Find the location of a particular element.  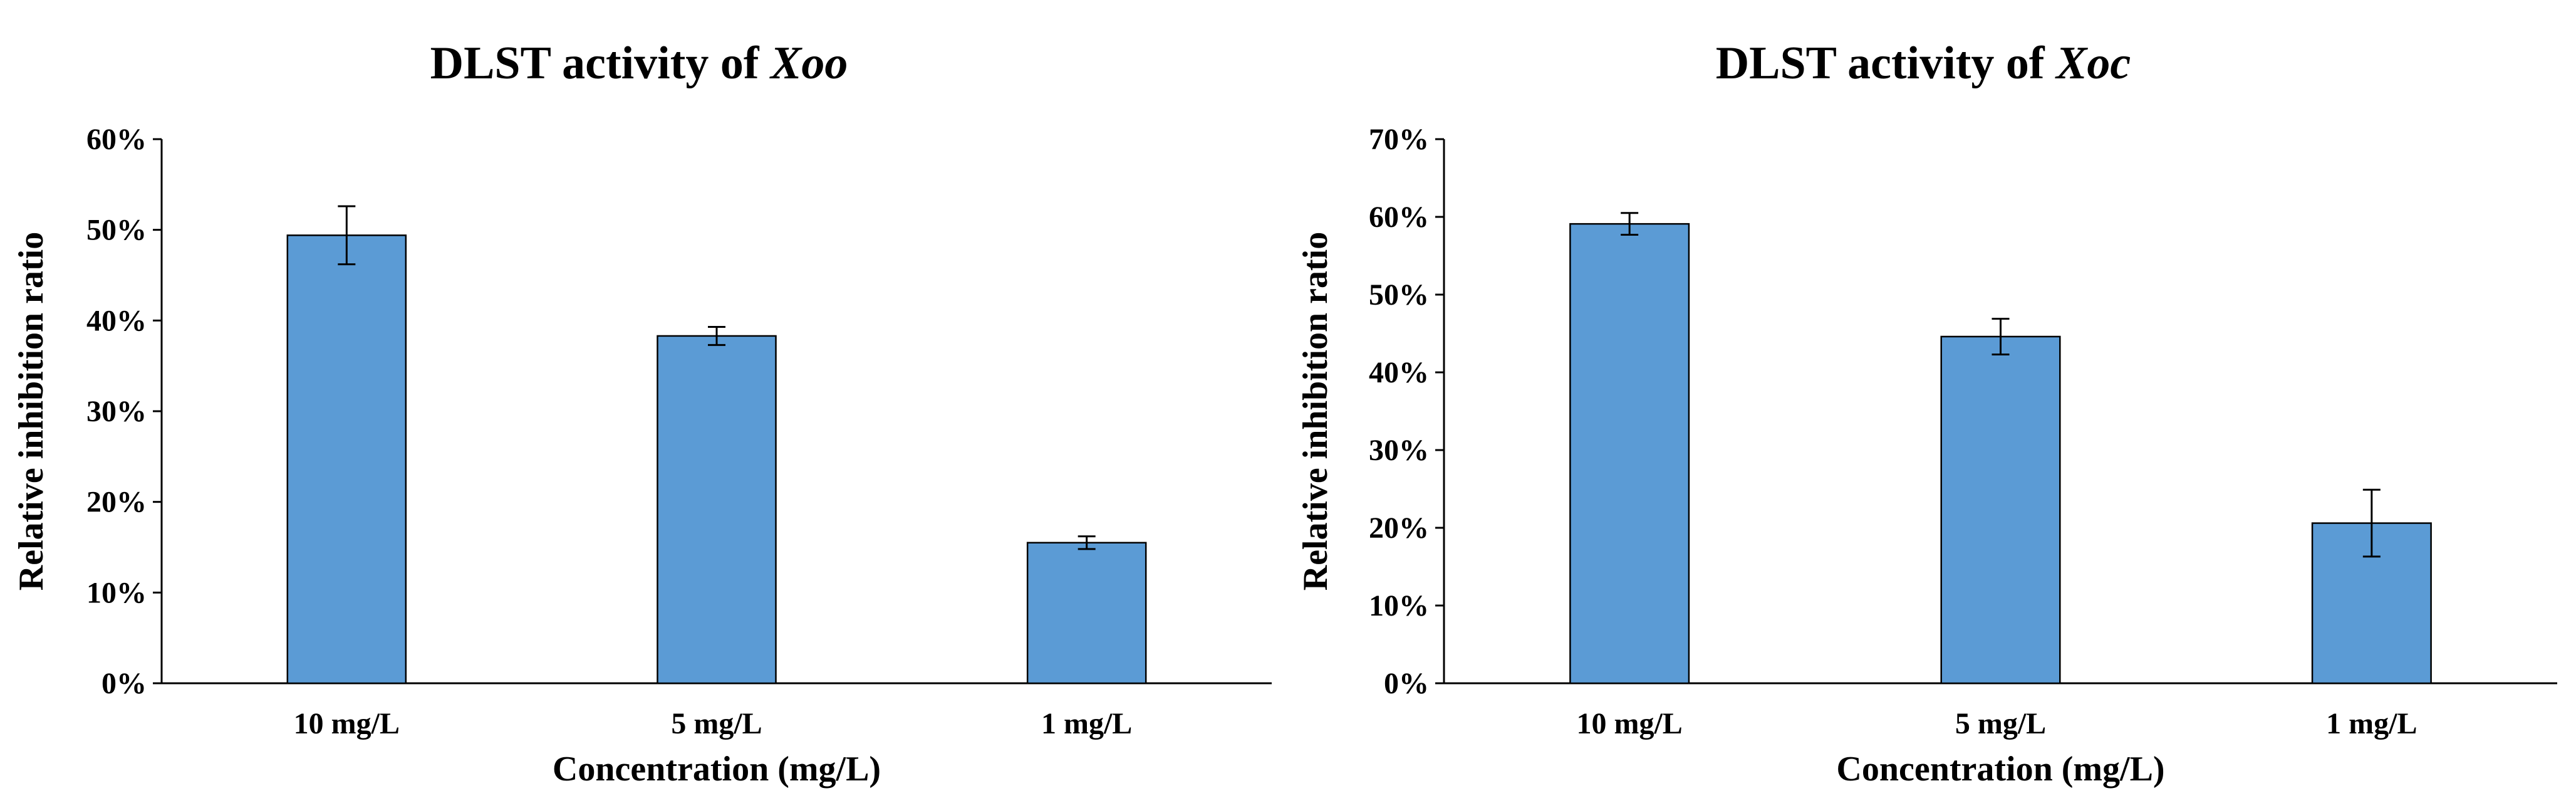

y-tick-label: 70% is located at coordinates (1399, 139).